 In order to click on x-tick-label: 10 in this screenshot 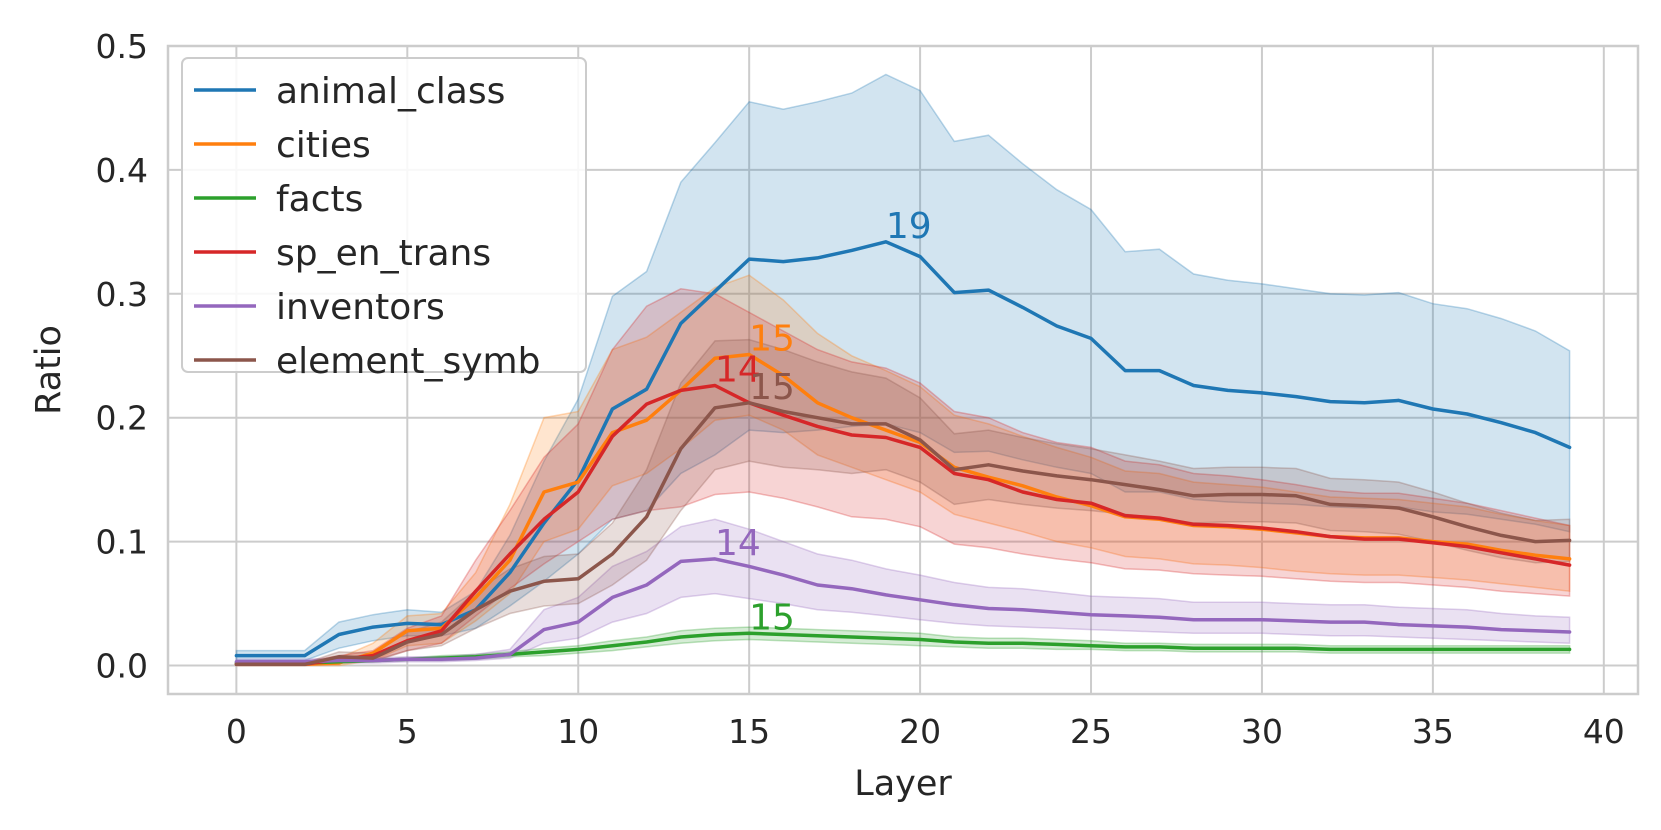, I will do `click(578, 731)`.